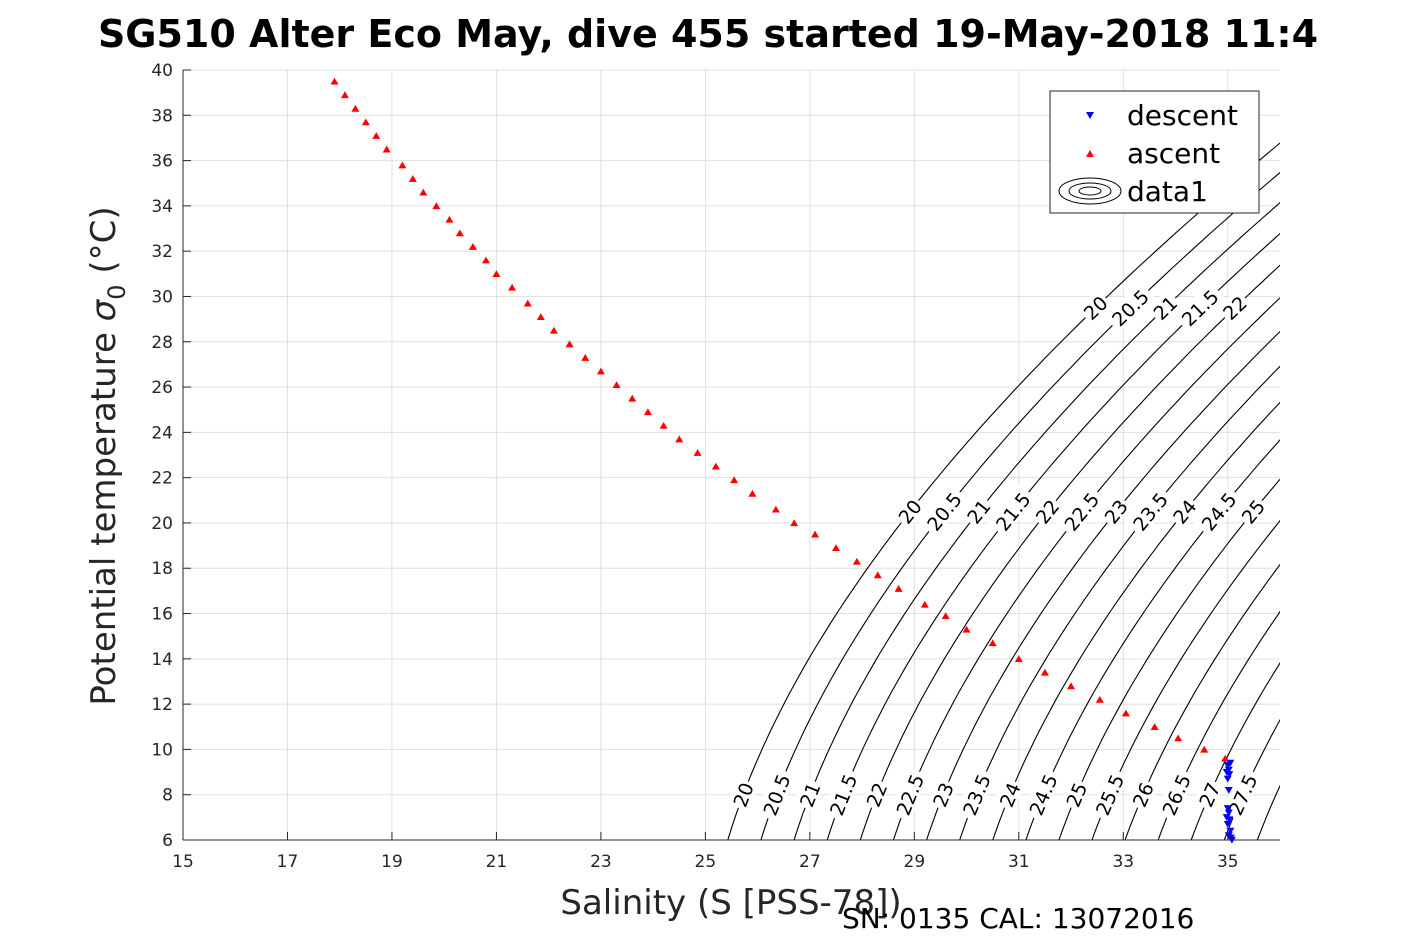 The width and height of the screenshot is (1417, 945). Describe the element at coordinates (162, 207) in the screenshot. I see `y-tick-label: 34` at that location.